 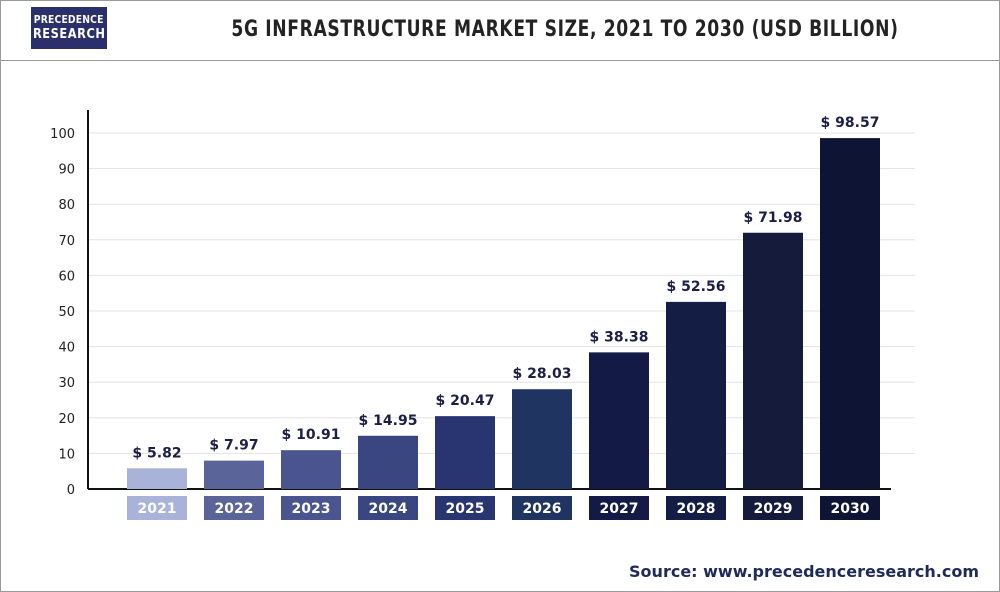 I want to click on x-tick-label-2026: 2026, so click(x=542, y=509).